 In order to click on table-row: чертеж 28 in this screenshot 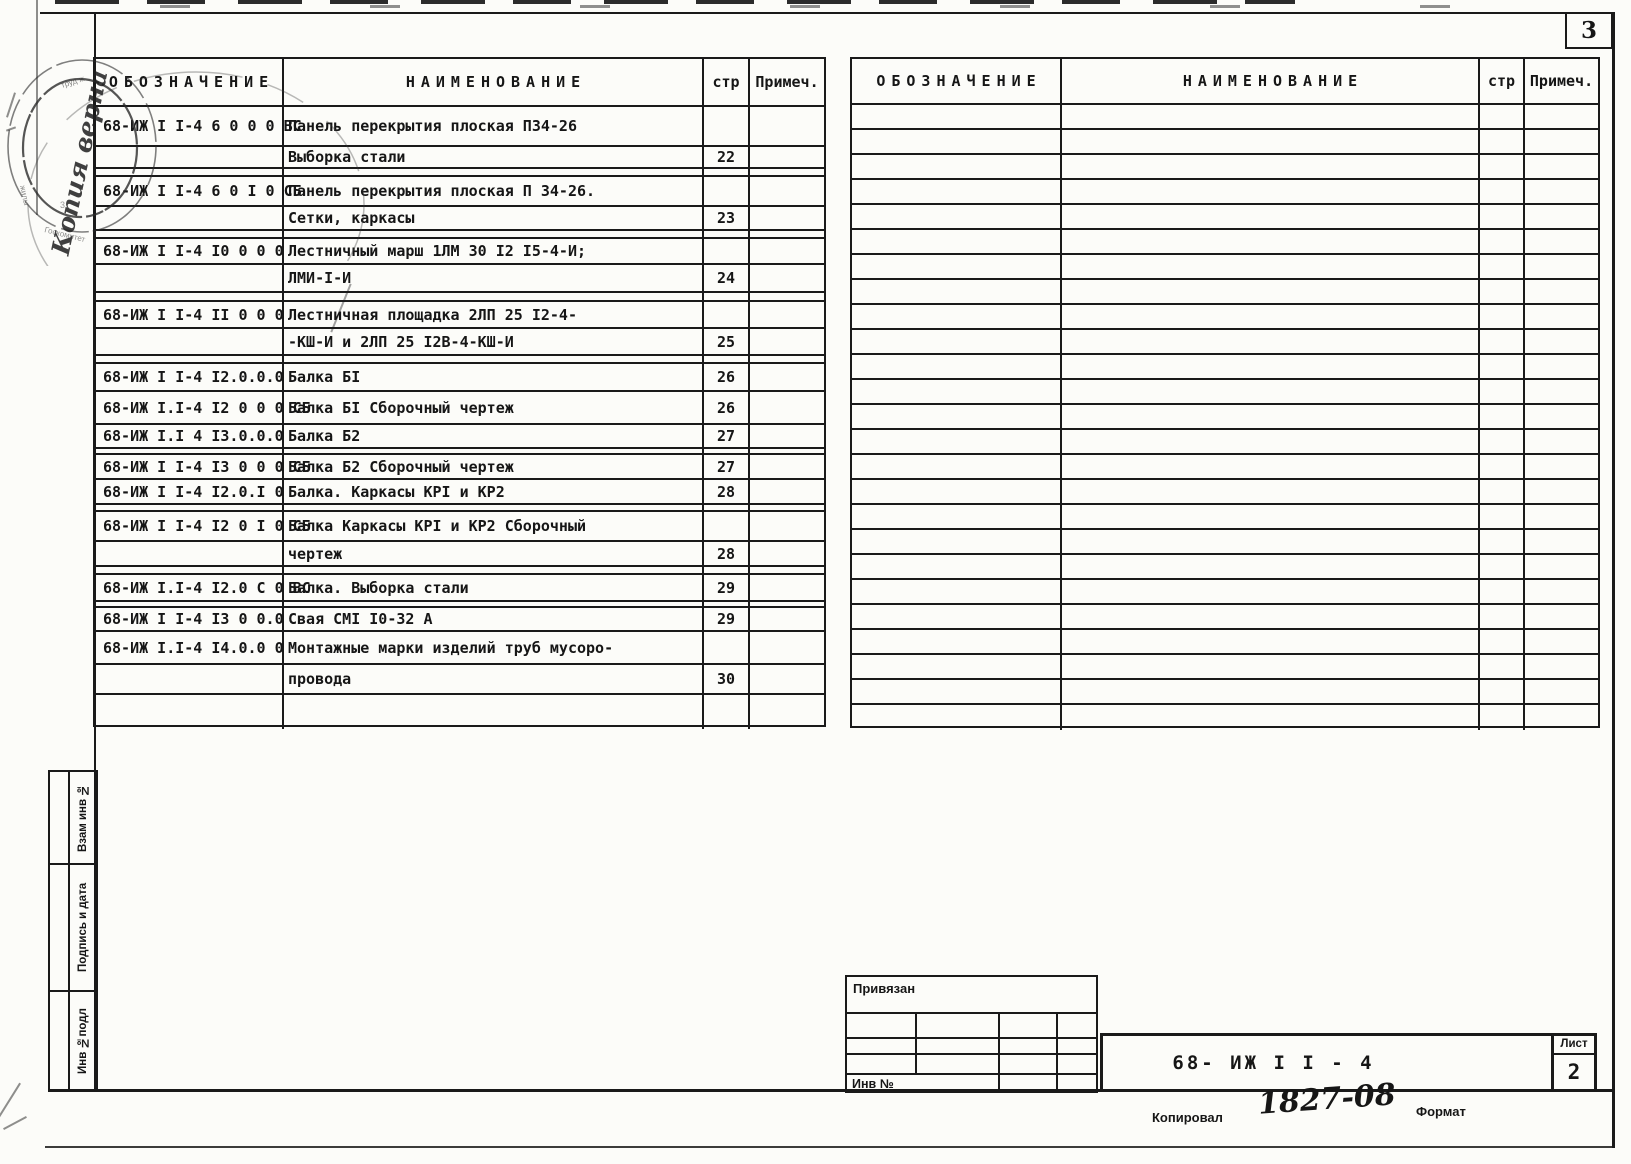, I will do `click(459, 554)`.